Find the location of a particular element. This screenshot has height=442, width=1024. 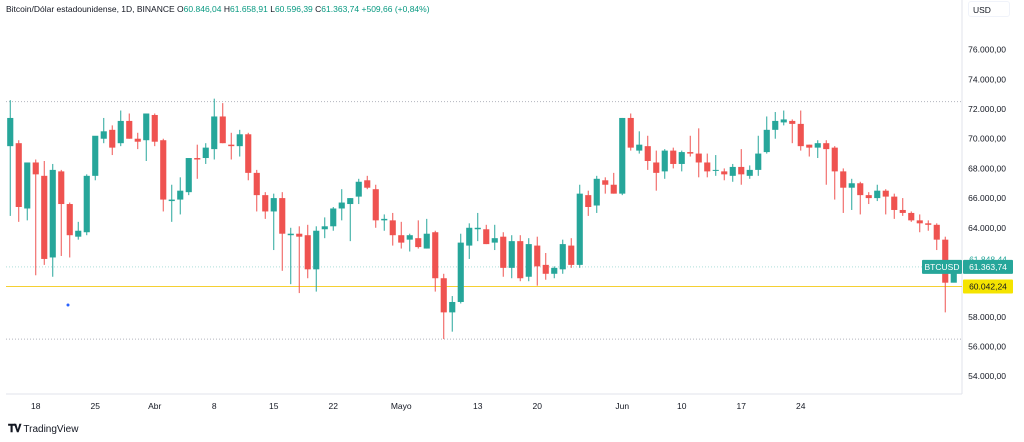

currency-button: USD is located at coordinates (989, 9).